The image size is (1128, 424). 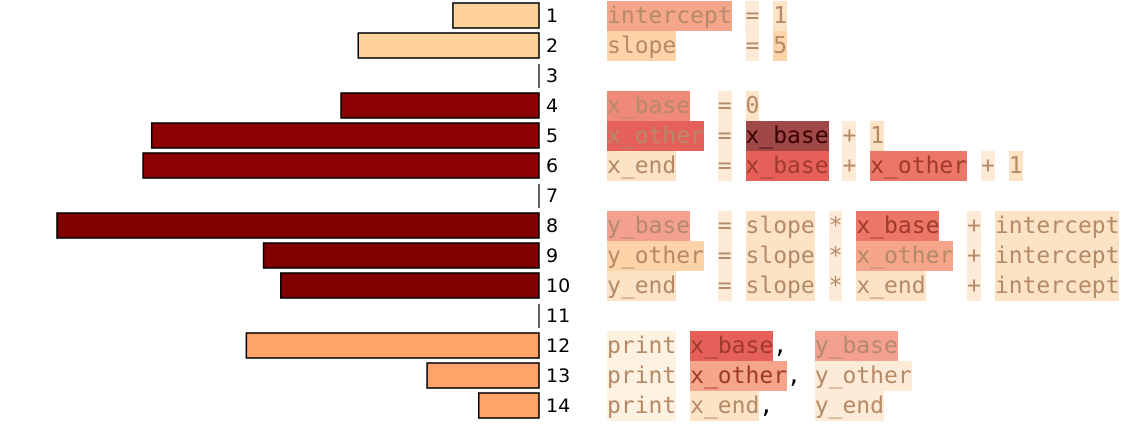 What do you see at coordinates (552, 196) in the screenshot?
I see `line-number: 7` at bounding box center [552, 196].